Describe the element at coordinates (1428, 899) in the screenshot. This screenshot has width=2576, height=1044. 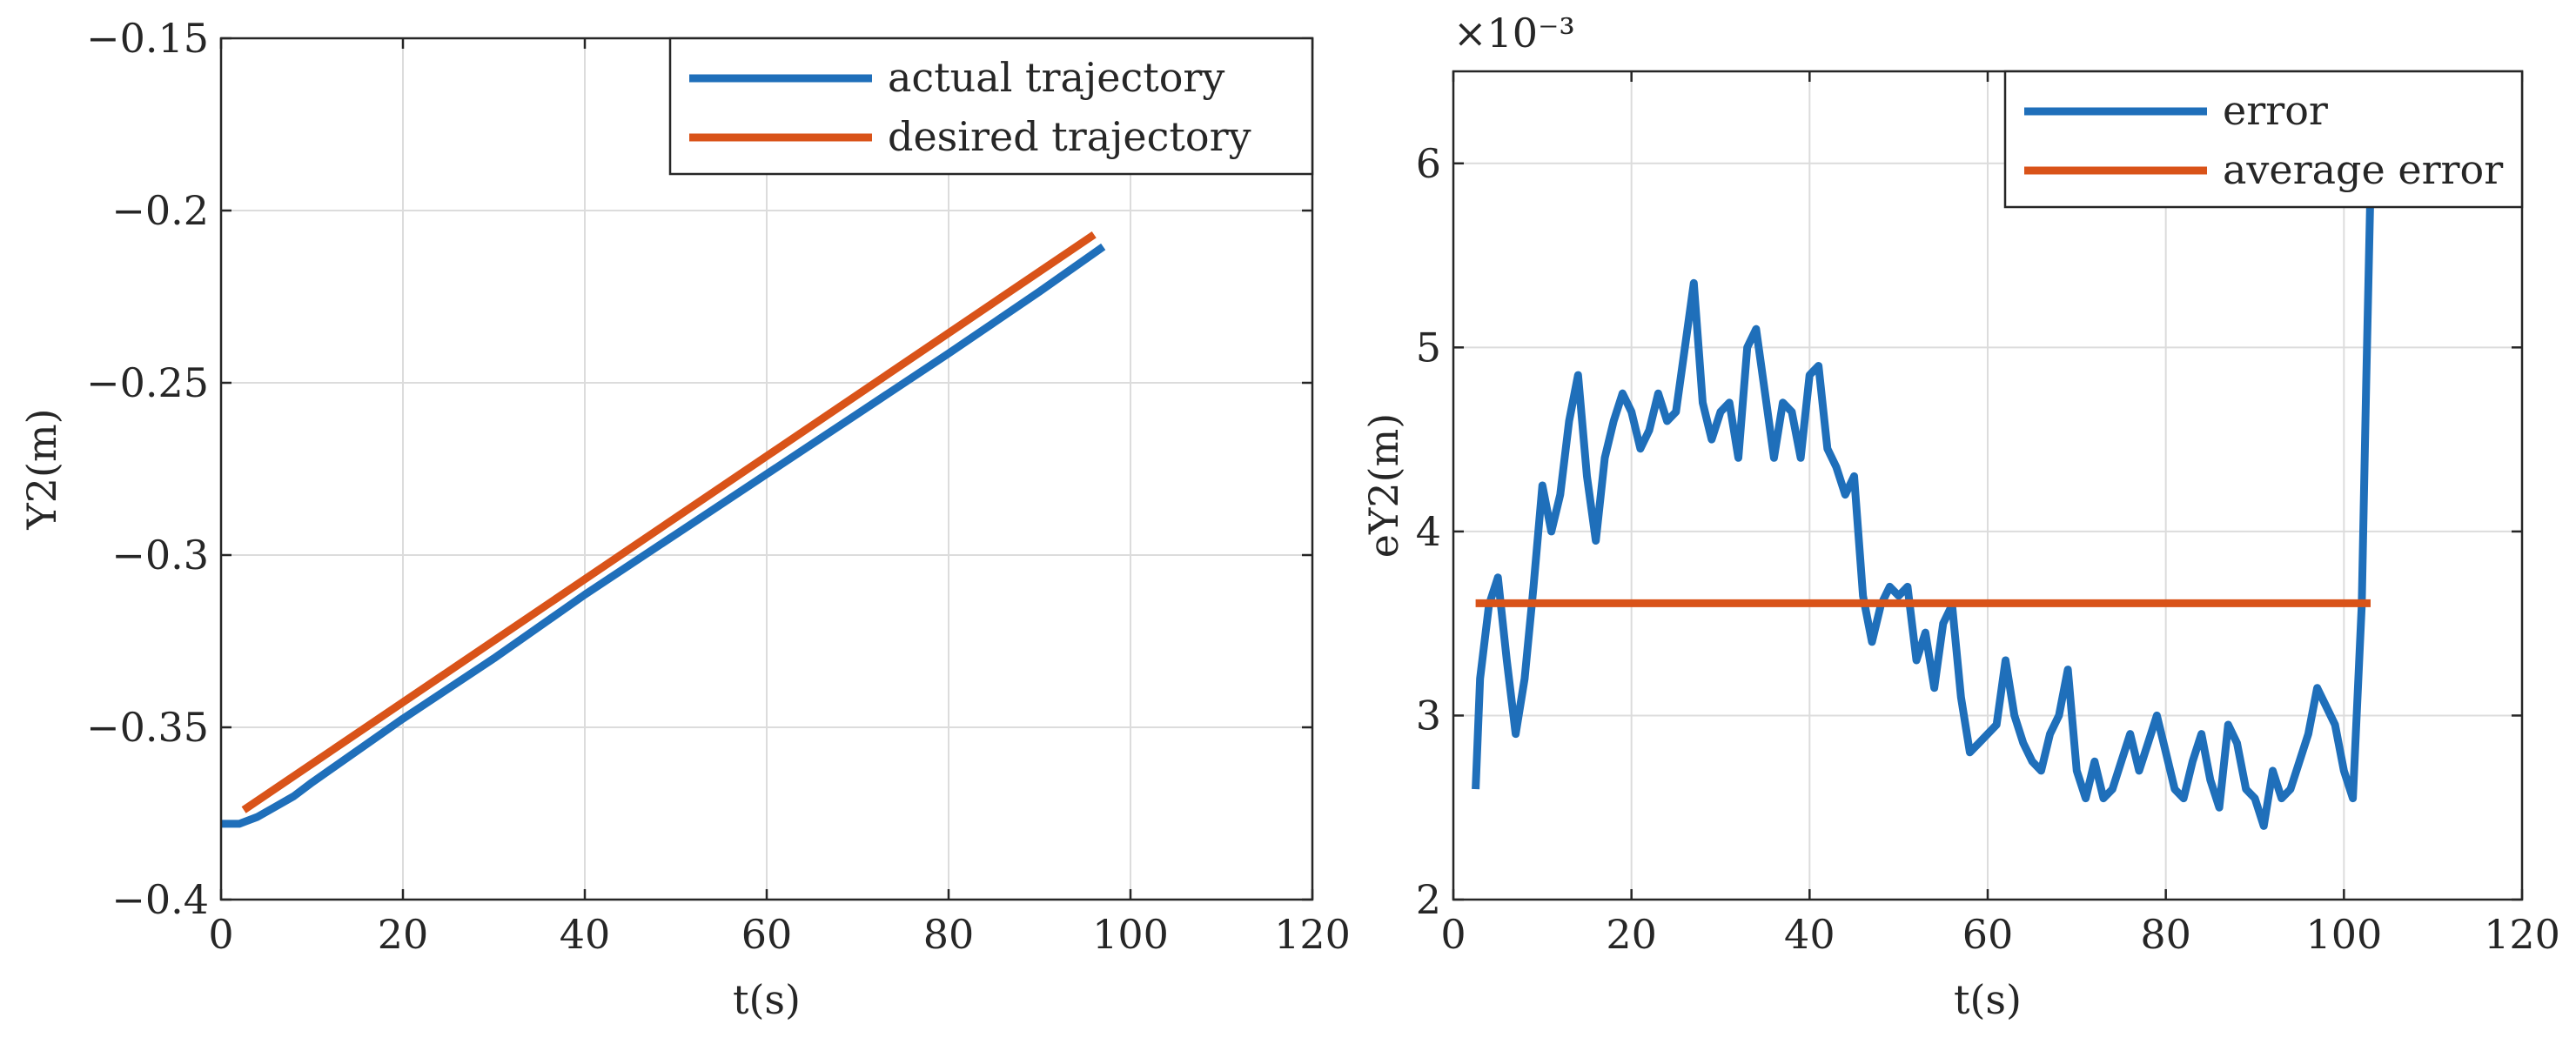
I see `y-tick-label: 2` at that location.